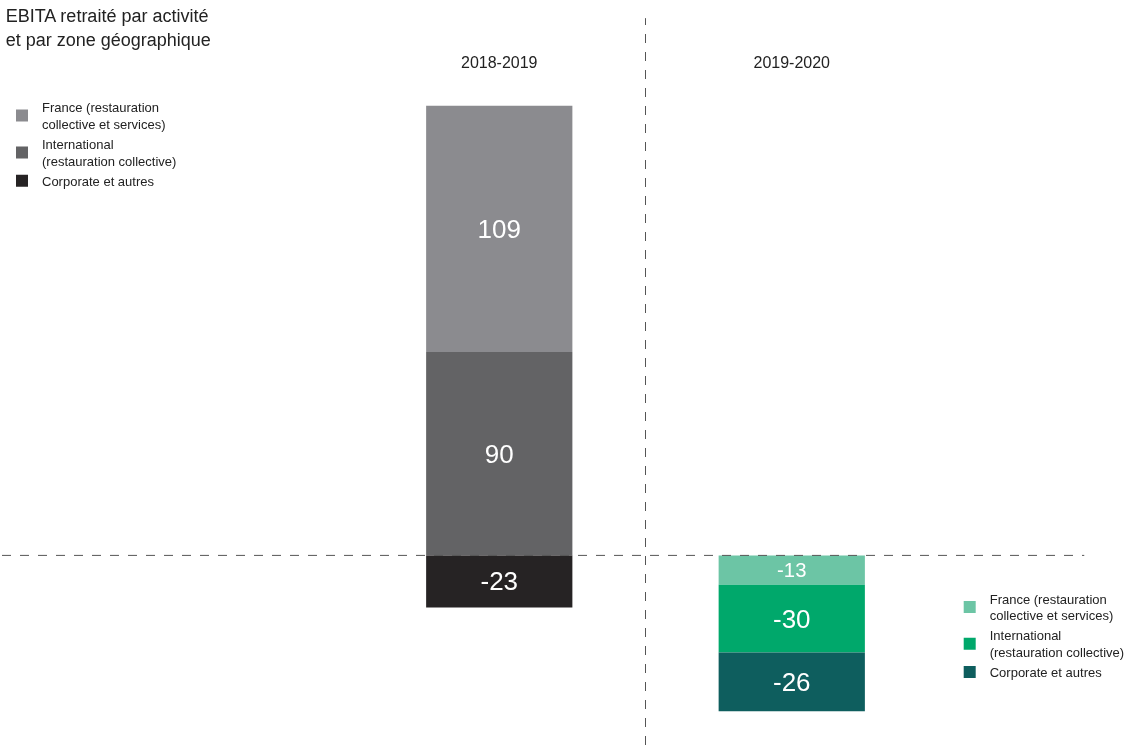  I want to click on data-label: -23, so click(499, 581).